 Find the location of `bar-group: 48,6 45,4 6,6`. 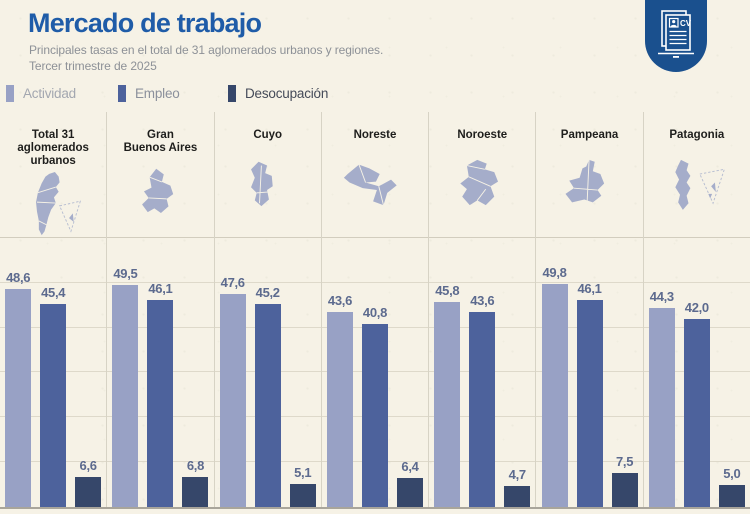

bar-group: 48,6 45,4 6,6 is located at coordinates (53, 373).